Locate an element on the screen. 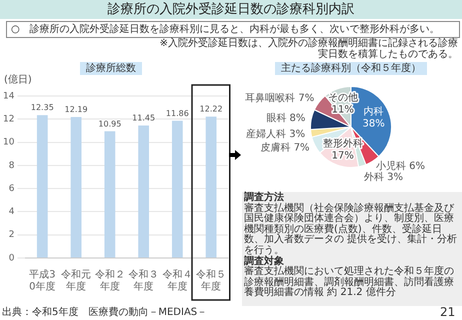 The height and width of the screenshot is (320, 462). x-tick-label: 令和５年度 is located at coordinates (211, 280).